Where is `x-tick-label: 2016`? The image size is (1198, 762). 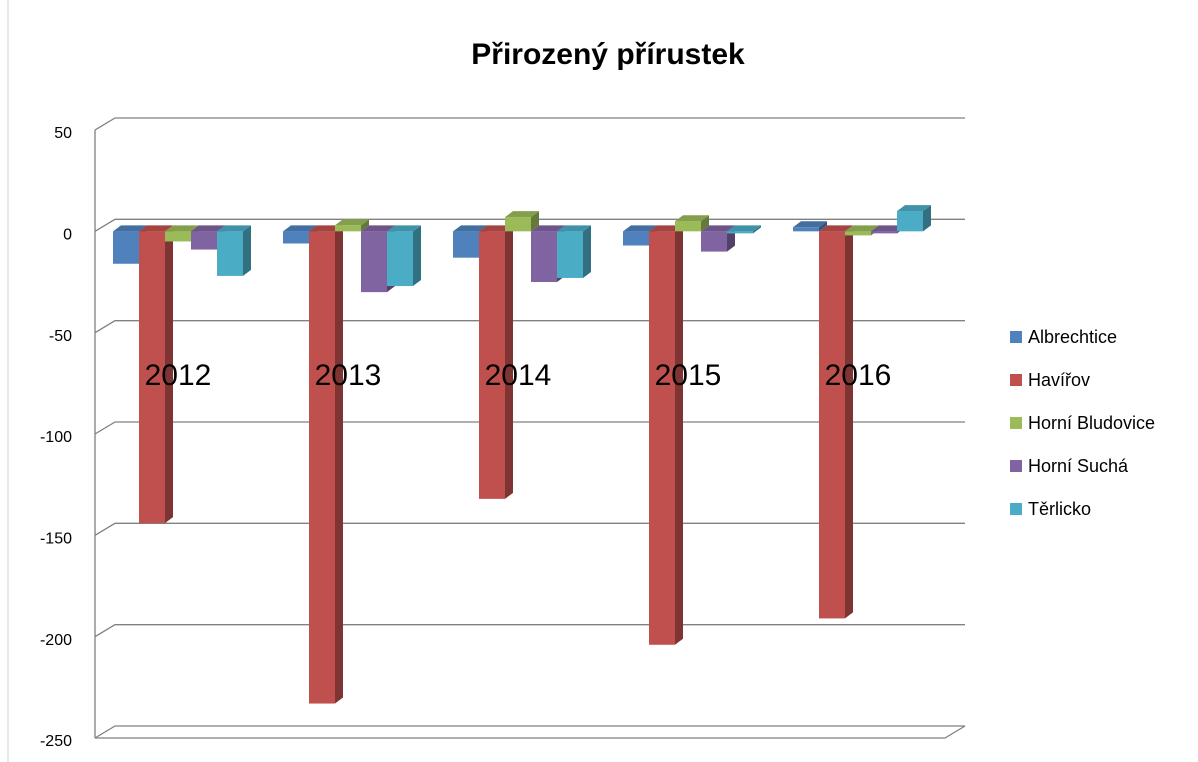
x-tick-label: 2016 is located at coordinates (858, 375).